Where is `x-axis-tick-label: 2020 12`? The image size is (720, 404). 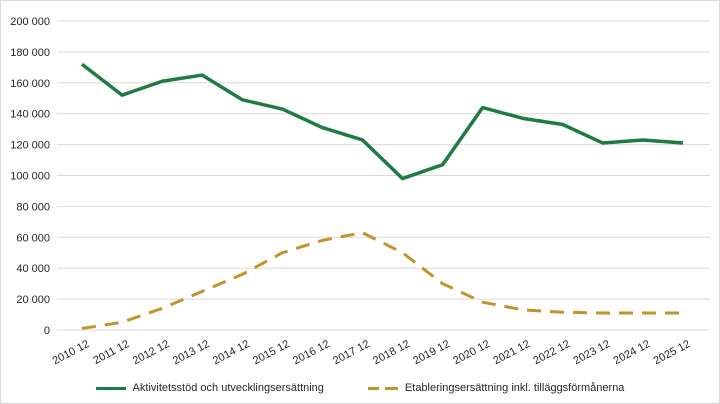 x-axis-tick-label: 2020 12 is located at coordinates (471, 352).